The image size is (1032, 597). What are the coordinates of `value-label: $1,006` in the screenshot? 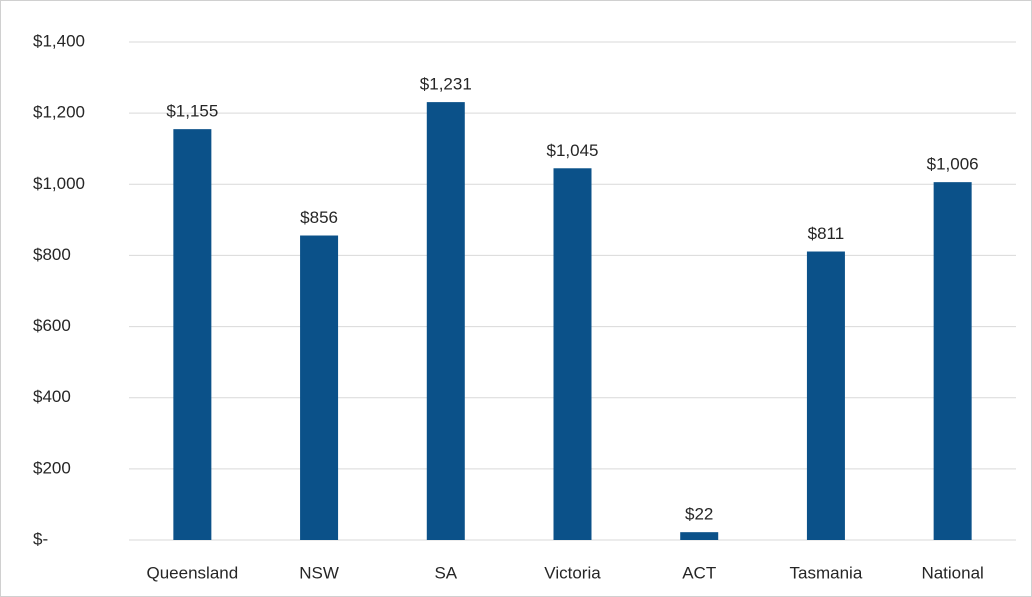 It's located at (953, 164).